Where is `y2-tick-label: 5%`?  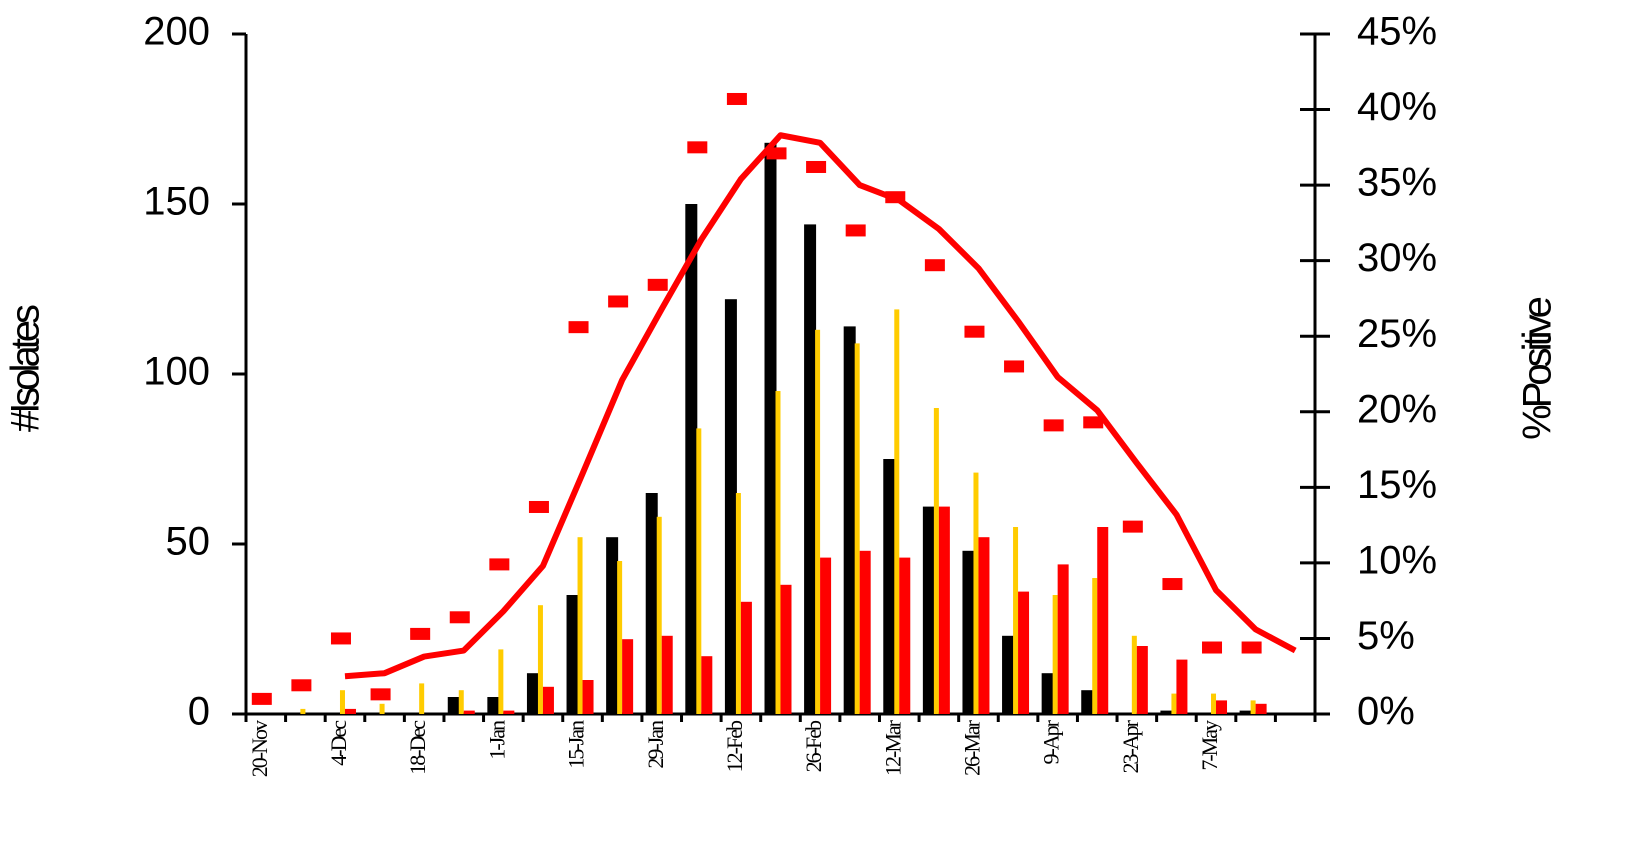 y2-tick-label: 5% is located at coordinates (1386, 636).